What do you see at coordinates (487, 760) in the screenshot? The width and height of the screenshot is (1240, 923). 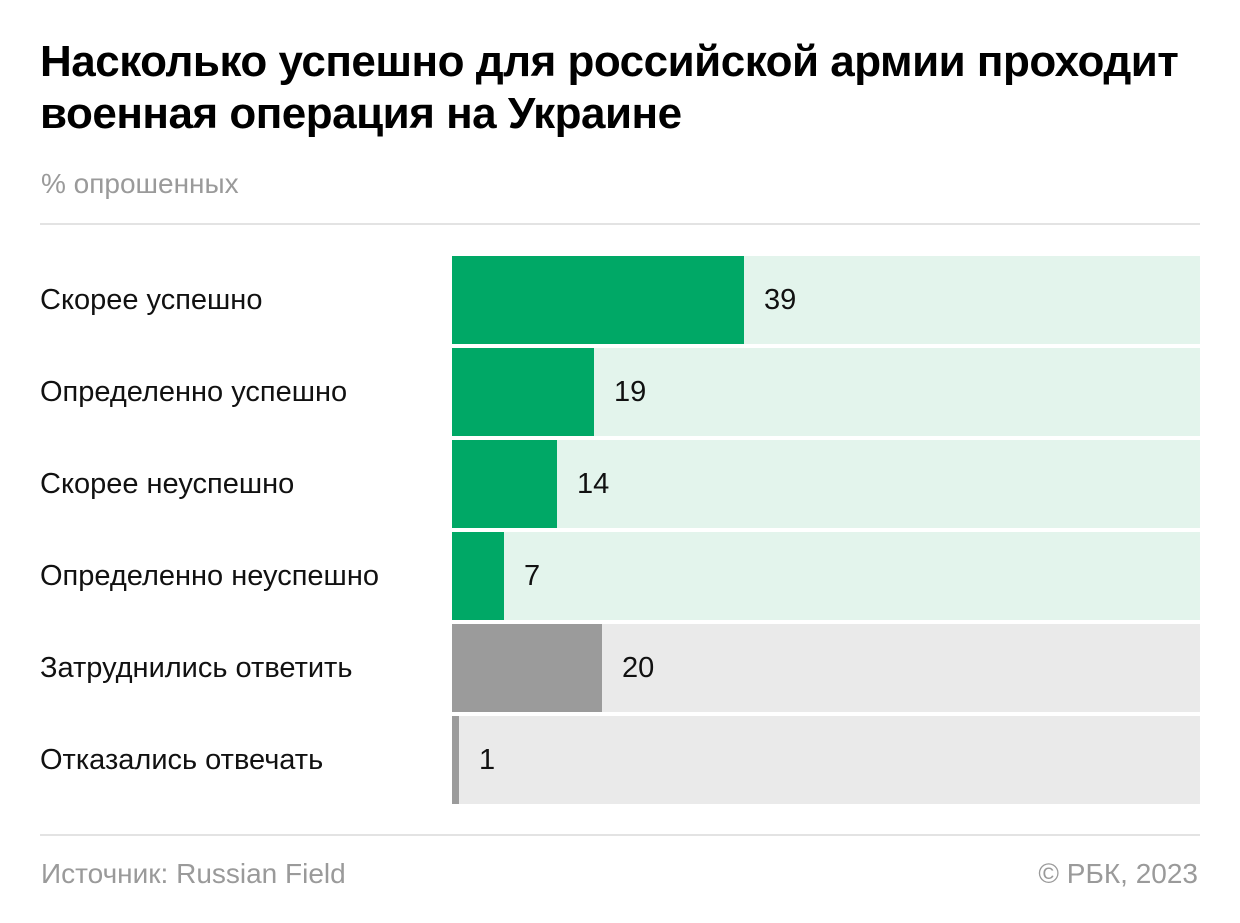 I see `value-label: 1` at bounding box center [487, 760].